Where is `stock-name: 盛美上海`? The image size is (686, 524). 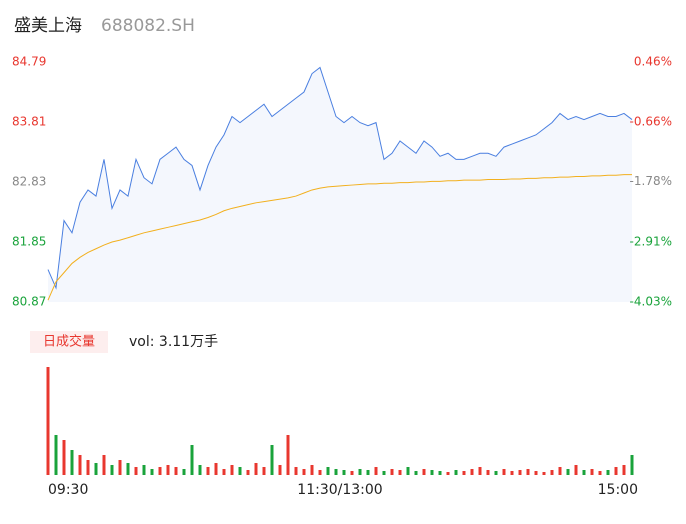 stock-name: 盛美上海 is located at coordinates (48, 26).